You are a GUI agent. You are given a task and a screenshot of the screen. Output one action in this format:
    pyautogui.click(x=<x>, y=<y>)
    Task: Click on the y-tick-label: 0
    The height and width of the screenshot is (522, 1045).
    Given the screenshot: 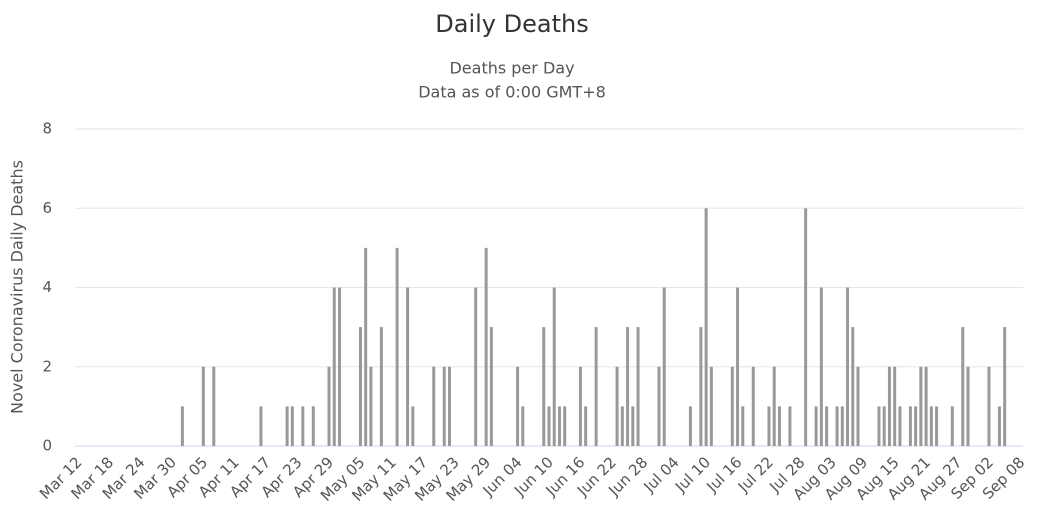 What is the action you would take?
    pyautogui.click(x=47, y=446)
    